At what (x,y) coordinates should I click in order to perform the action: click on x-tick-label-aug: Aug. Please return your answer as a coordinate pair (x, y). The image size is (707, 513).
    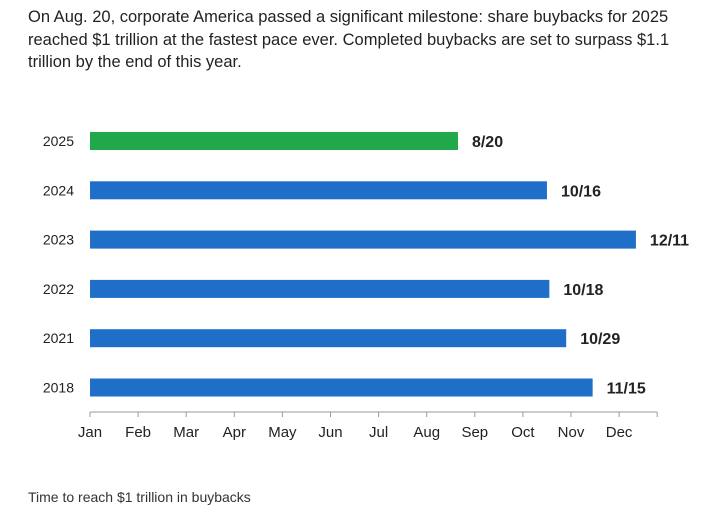
    Looking at the image, I should click on (426, 432).